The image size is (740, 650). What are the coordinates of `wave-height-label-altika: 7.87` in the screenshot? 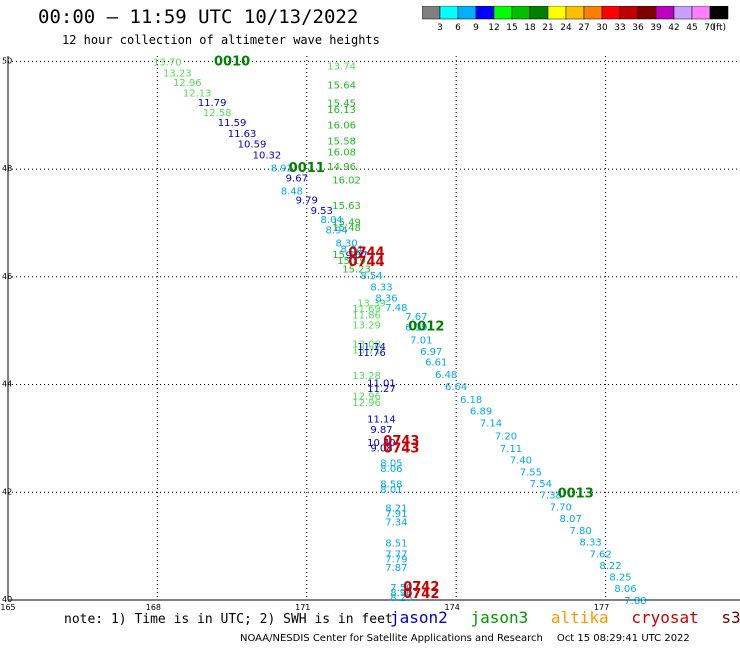 It's located at (396, 568).